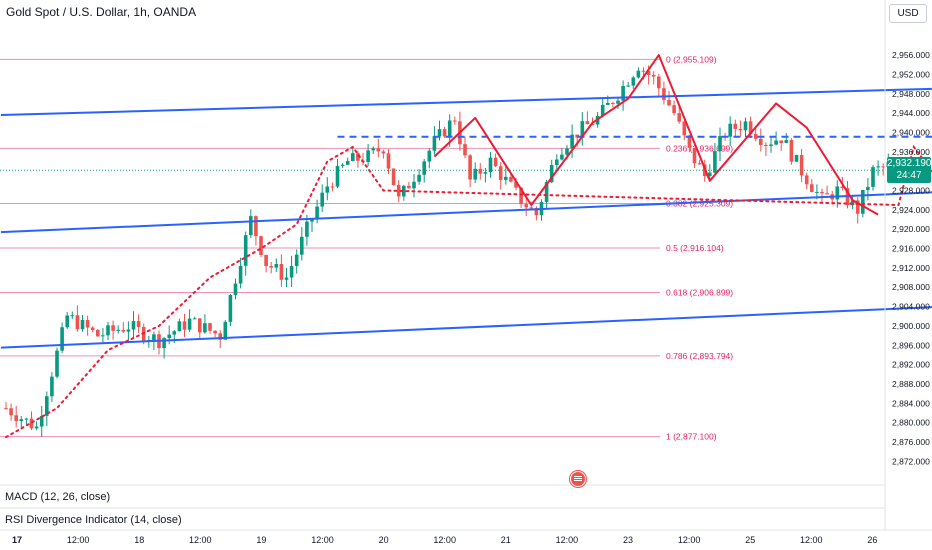  Describe the element at coordinates (911, 249) in the screenshot. I see `price-tick-label: 2,916.000` at that location.